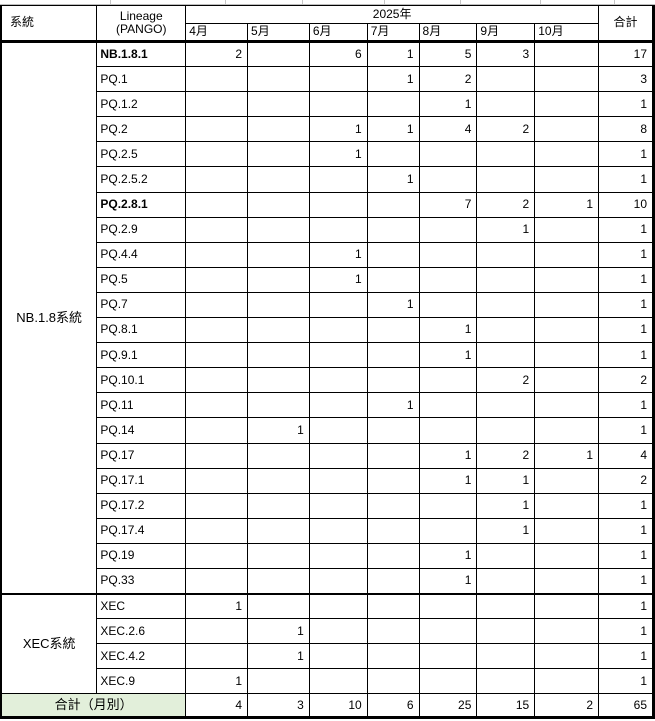 The width and height of the screenshot is (655, 721). What do you see at coordinates (49, 24) in the screenshot?
I see `header-group-column: 系統` at bounding box center [49, 24].